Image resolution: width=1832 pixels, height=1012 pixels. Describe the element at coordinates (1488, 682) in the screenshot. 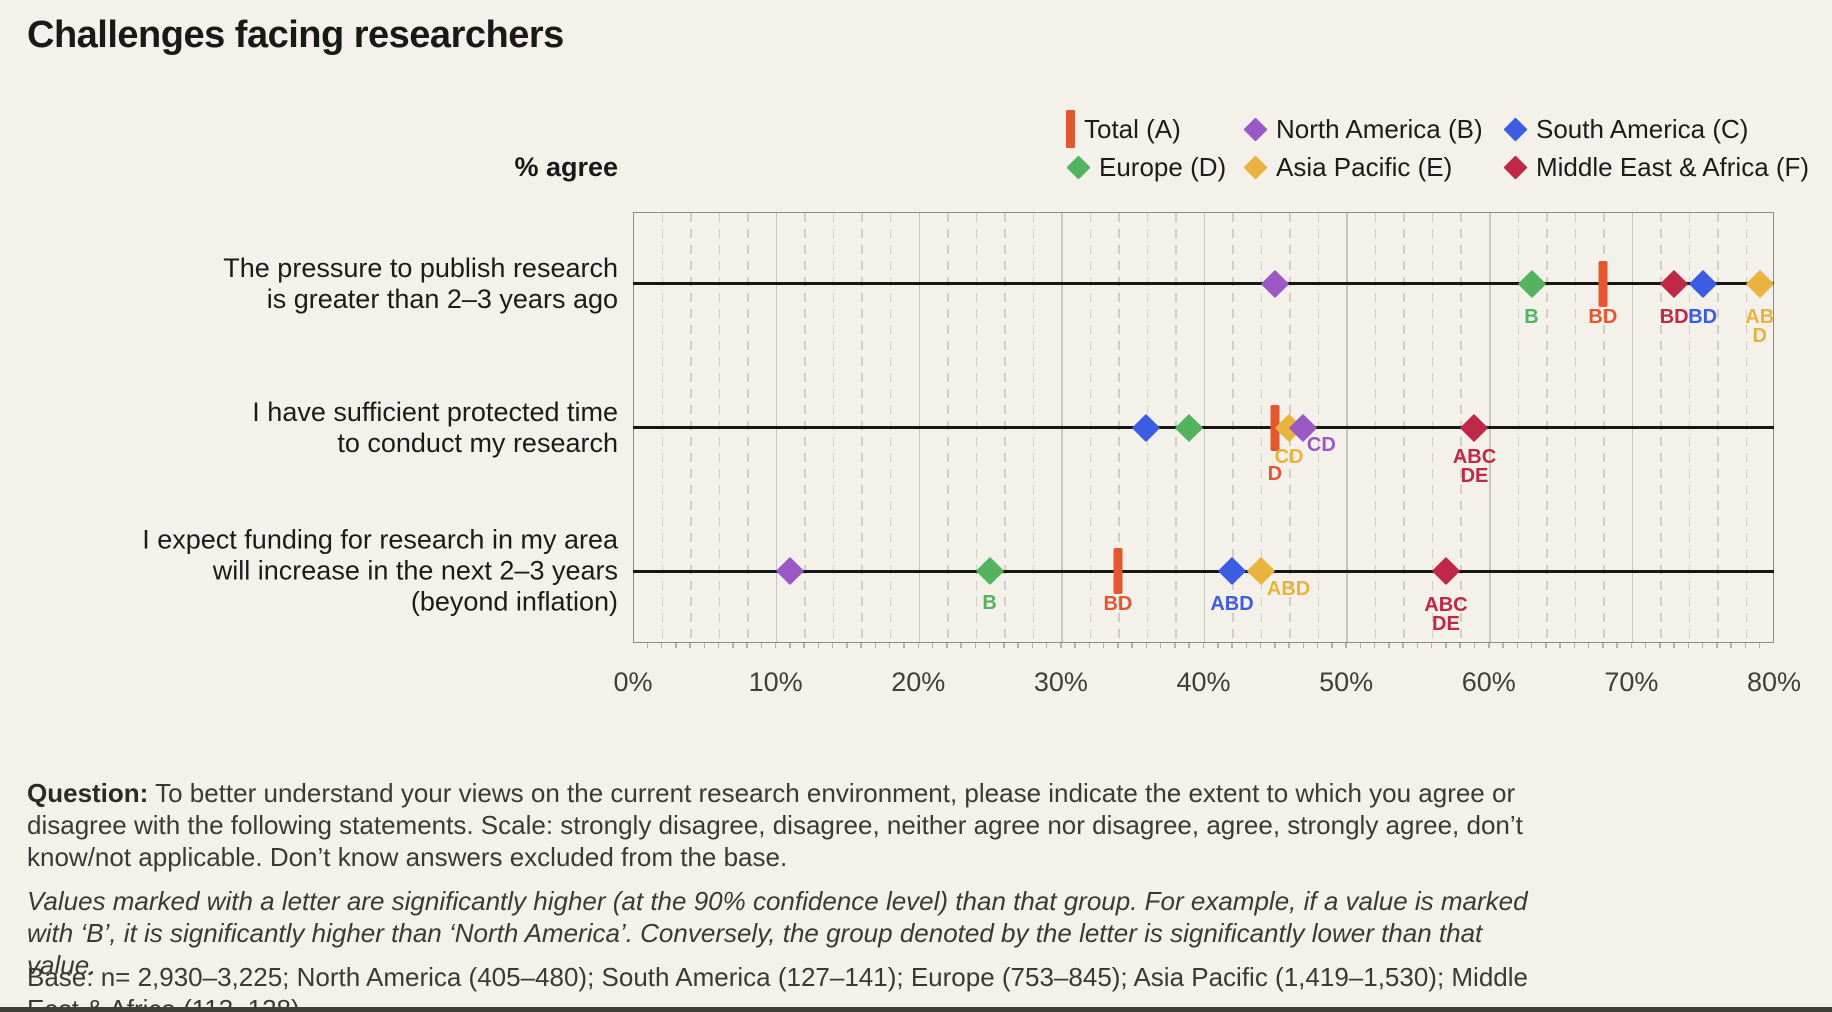

I see `x-tick-label: 60%` at that location.